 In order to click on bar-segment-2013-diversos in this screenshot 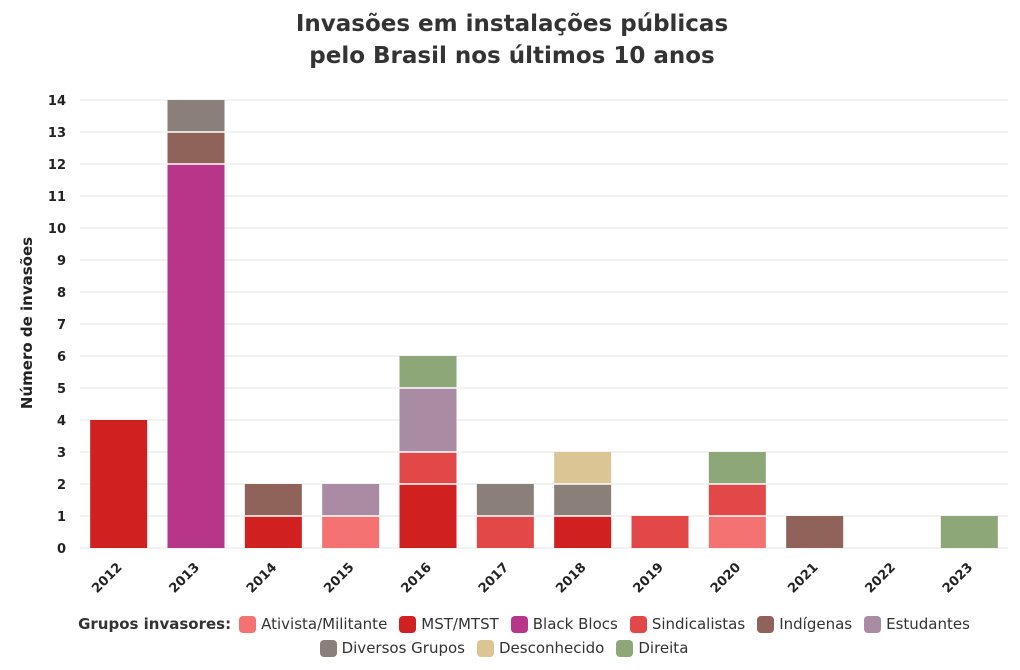, I will do `click(196, 116)`.